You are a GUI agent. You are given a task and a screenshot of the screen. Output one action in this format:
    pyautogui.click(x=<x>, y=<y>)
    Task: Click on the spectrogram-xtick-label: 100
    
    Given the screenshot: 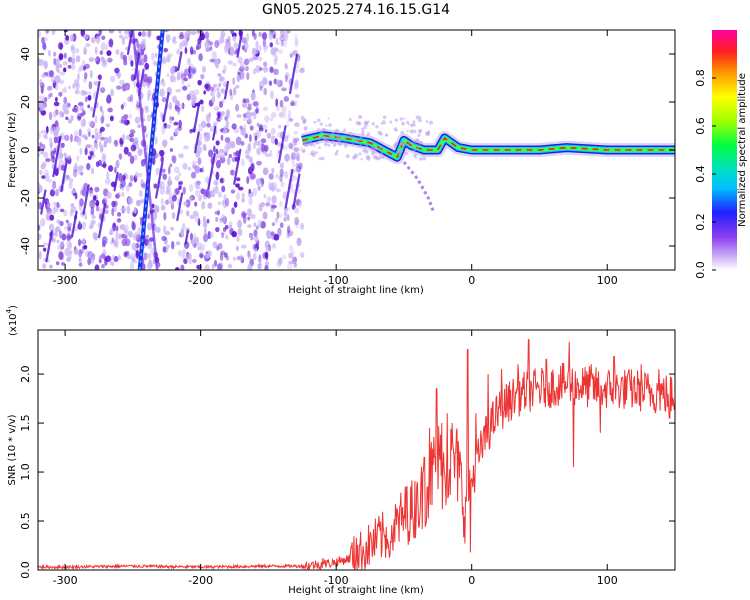 What is the action you would take?
    pyautogui.click(x=607, y=280)
    